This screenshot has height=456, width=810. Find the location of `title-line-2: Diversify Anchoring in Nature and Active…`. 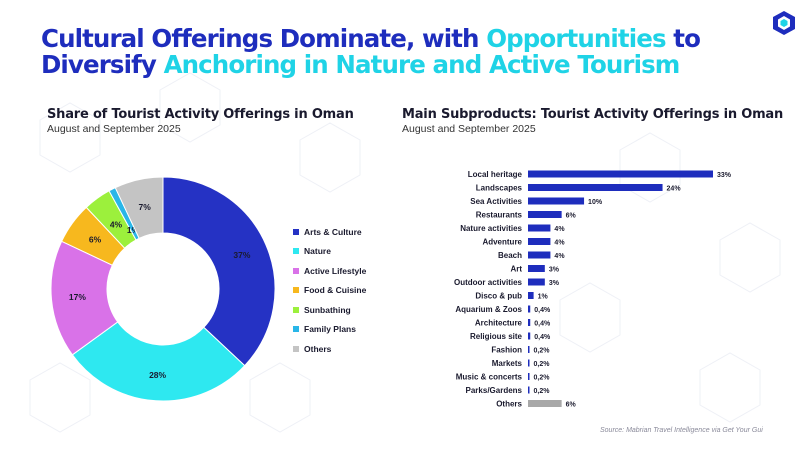

title-line-2: Diversify Anchoring in Nature and Active… is located at coordinates (391, 65).